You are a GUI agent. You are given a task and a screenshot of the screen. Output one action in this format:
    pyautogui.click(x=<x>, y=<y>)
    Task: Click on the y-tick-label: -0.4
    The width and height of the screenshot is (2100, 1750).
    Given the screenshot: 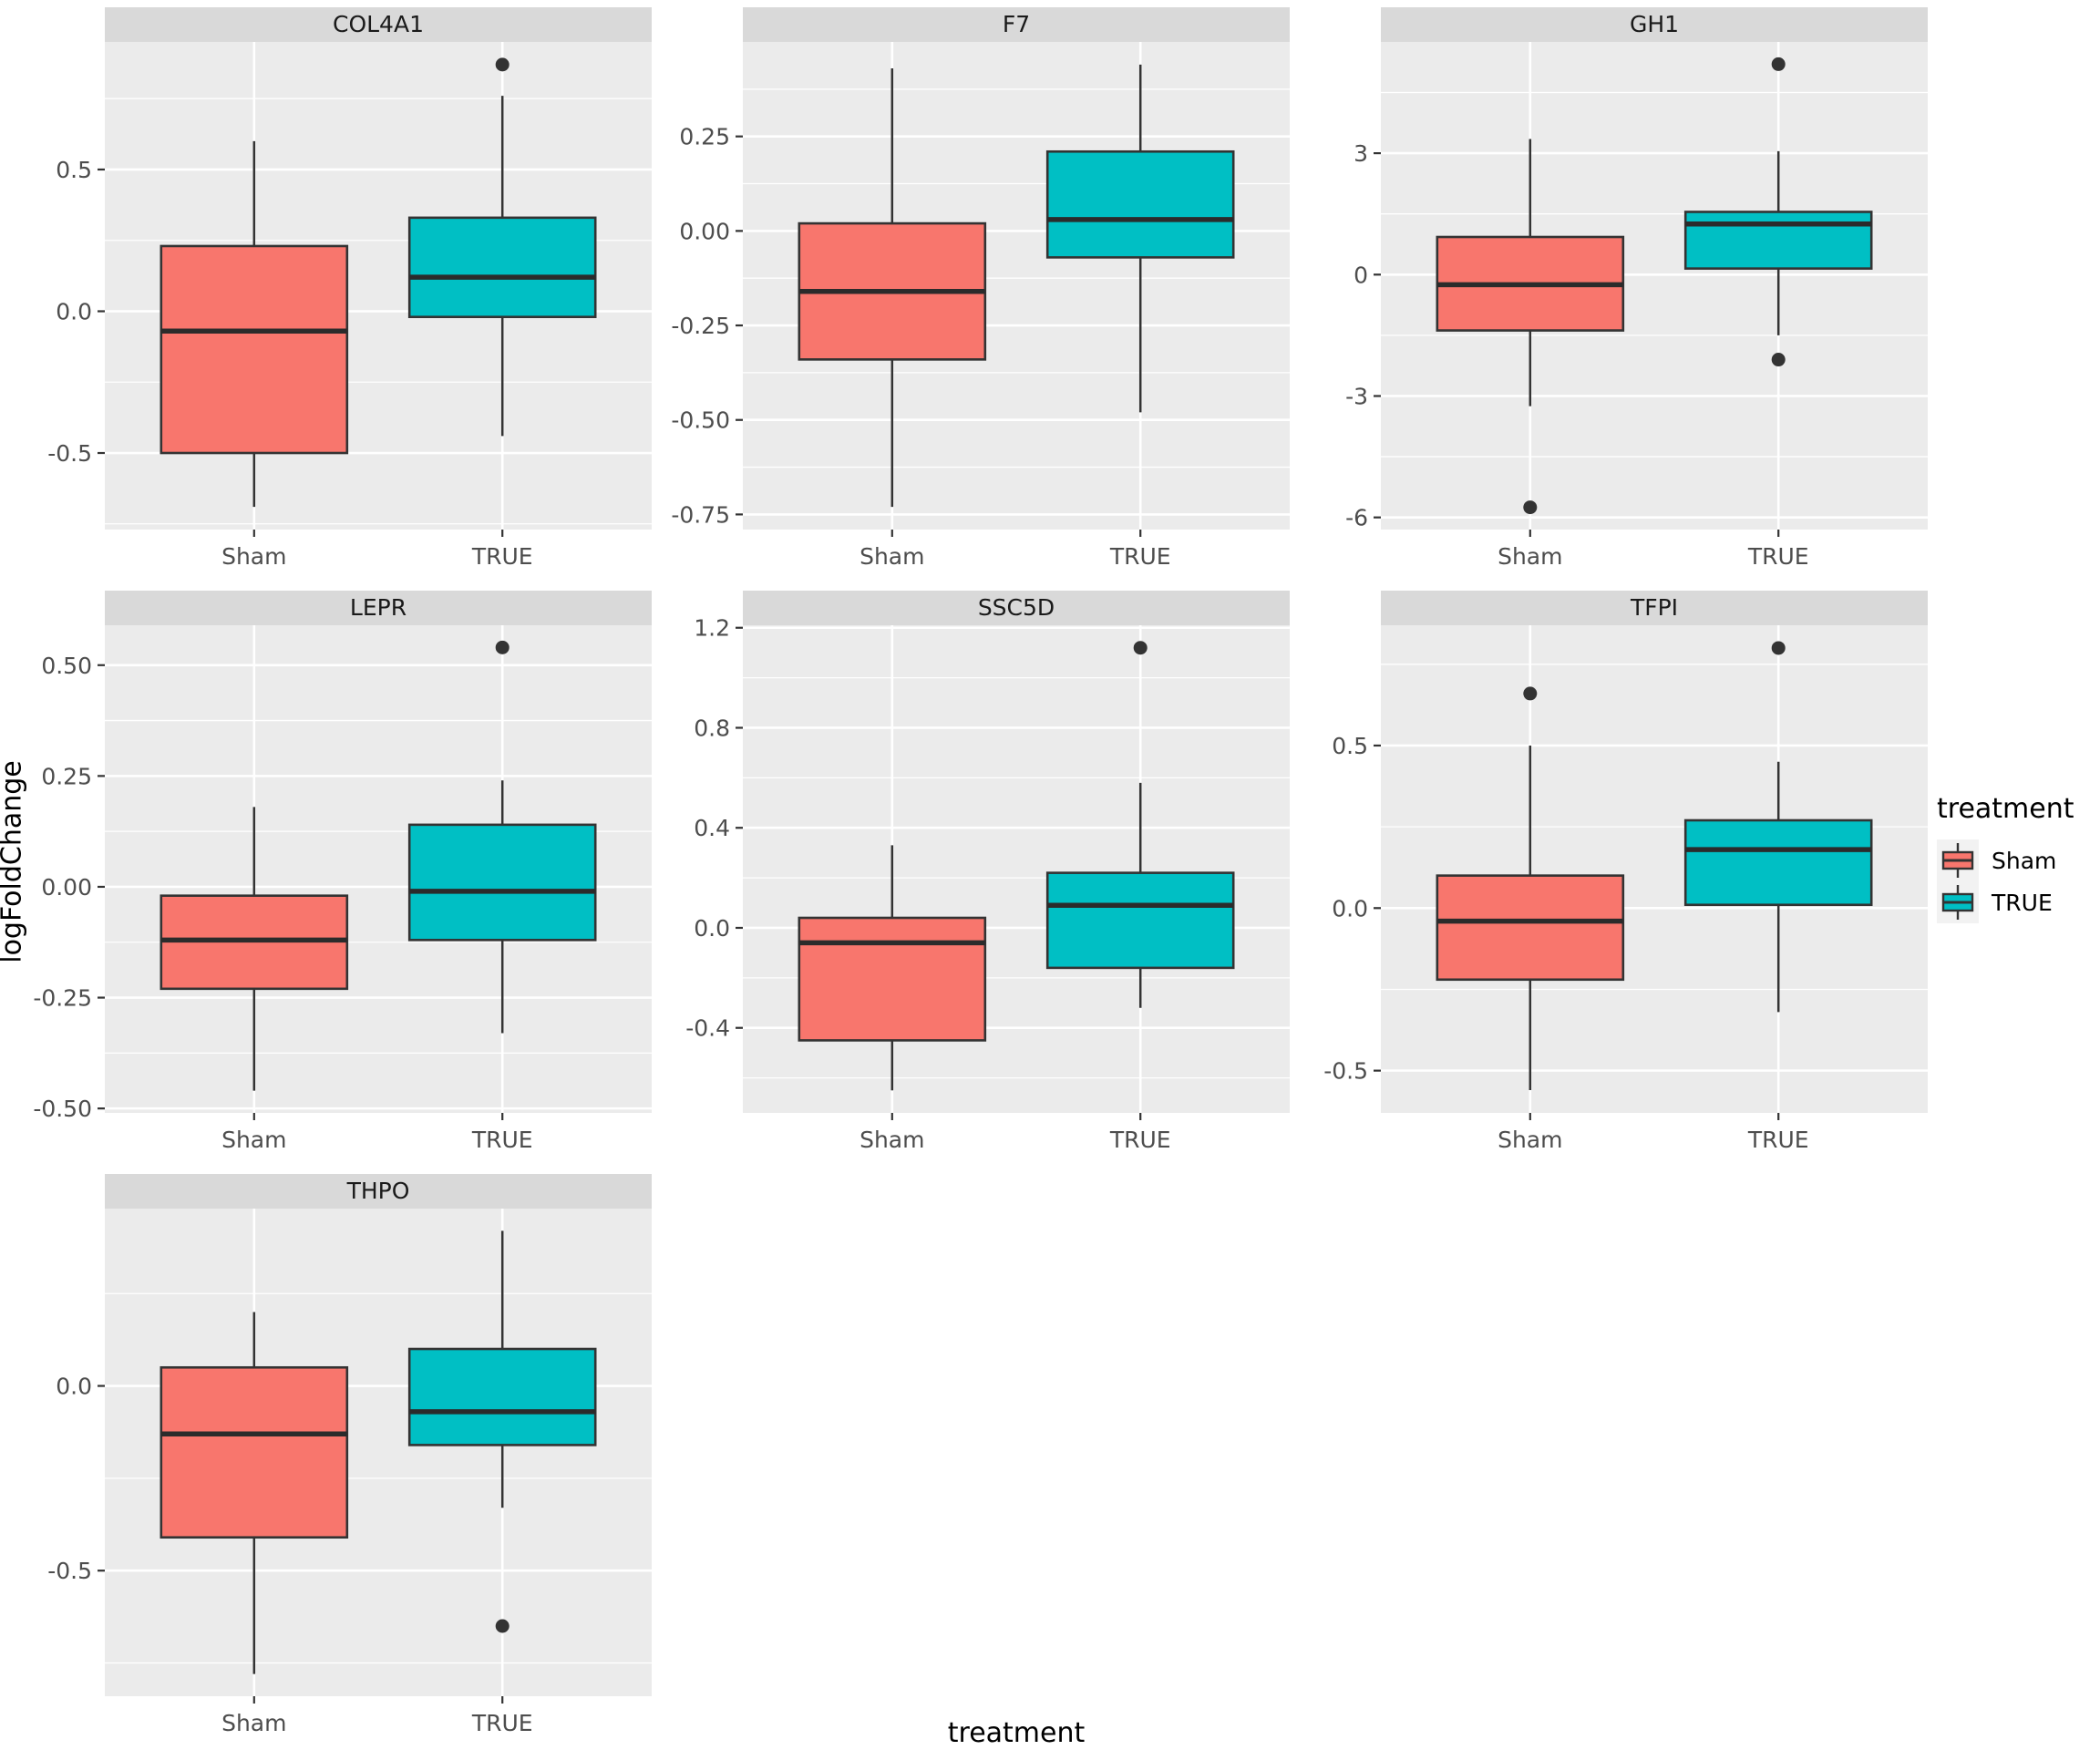 What is the action you would take?
    pyautogui.click(x=708, y=1028)
    